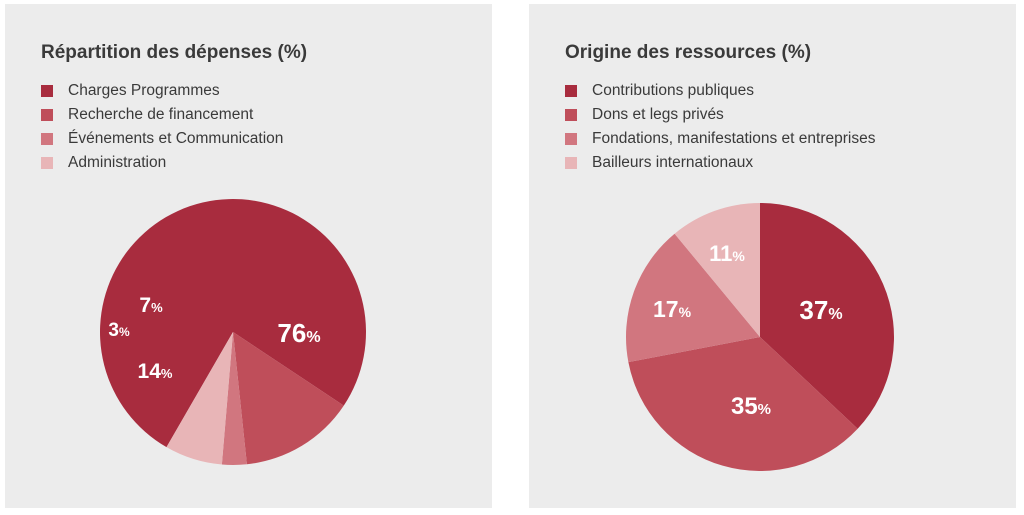  I want to click on legend-item: Événements et Communication, so click(162, 139).